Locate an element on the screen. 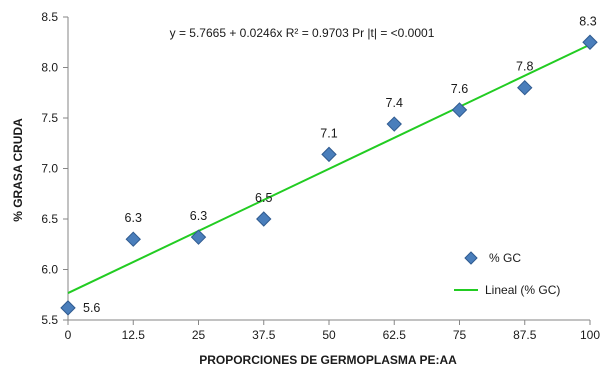  data-label: 7.1 is located at coordinates (328, 133).